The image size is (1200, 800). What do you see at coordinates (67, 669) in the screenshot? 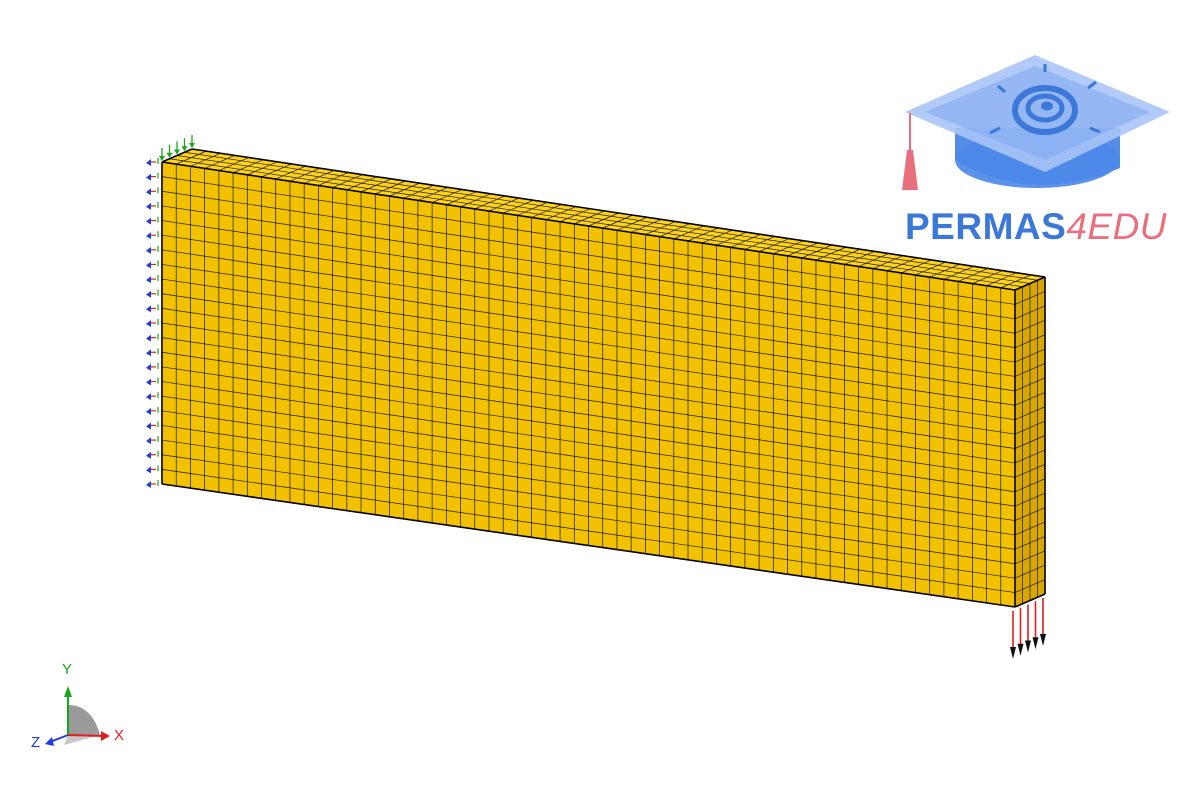
I see `triad-y-label: Y` at bounding box center [67, 669].